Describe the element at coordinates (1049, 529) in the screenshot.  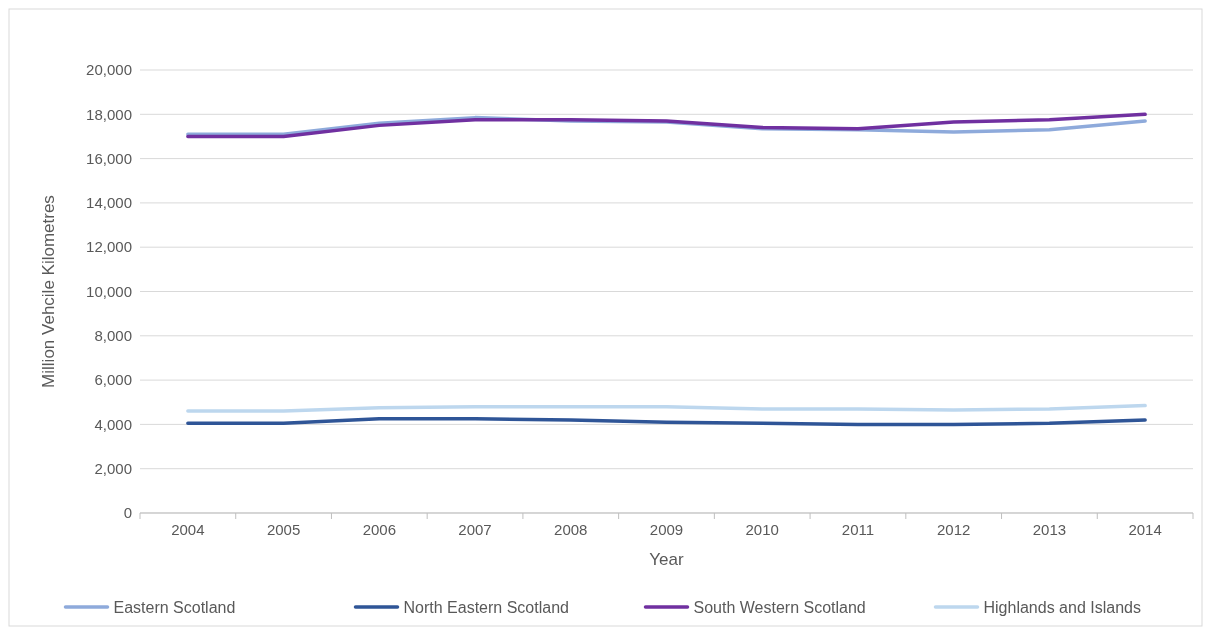
I see `x-tick-label: 2013` at that location.